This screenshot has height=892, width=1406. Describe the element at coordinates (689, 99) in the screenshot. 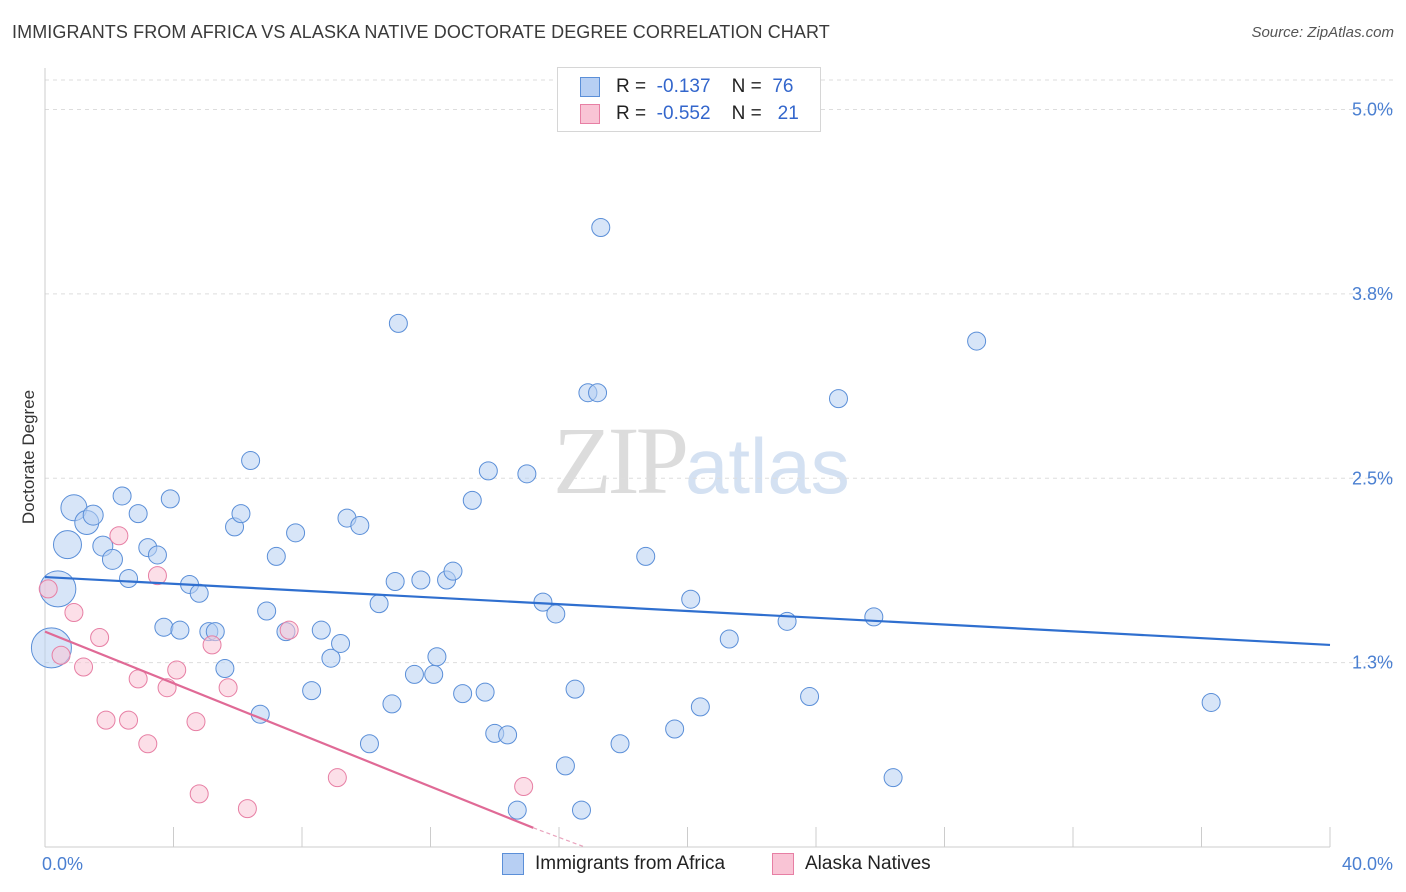

I see `correlation-legend: R = -0.137 N = 76 R = -0.552 N = 21` at that location.